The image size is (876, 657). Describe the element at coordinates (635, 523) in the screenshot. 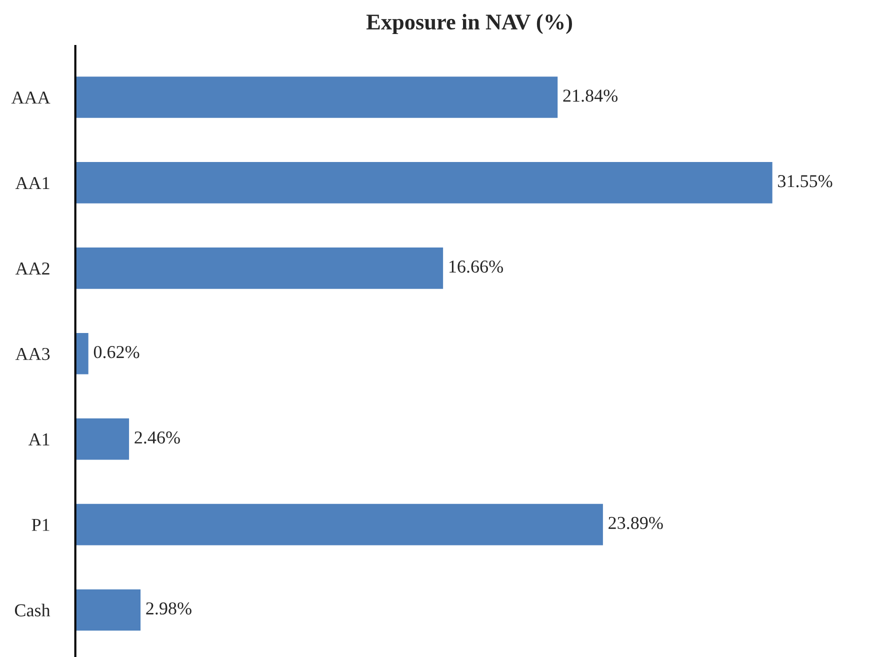

I see `data-label: 23.89%` at that location.